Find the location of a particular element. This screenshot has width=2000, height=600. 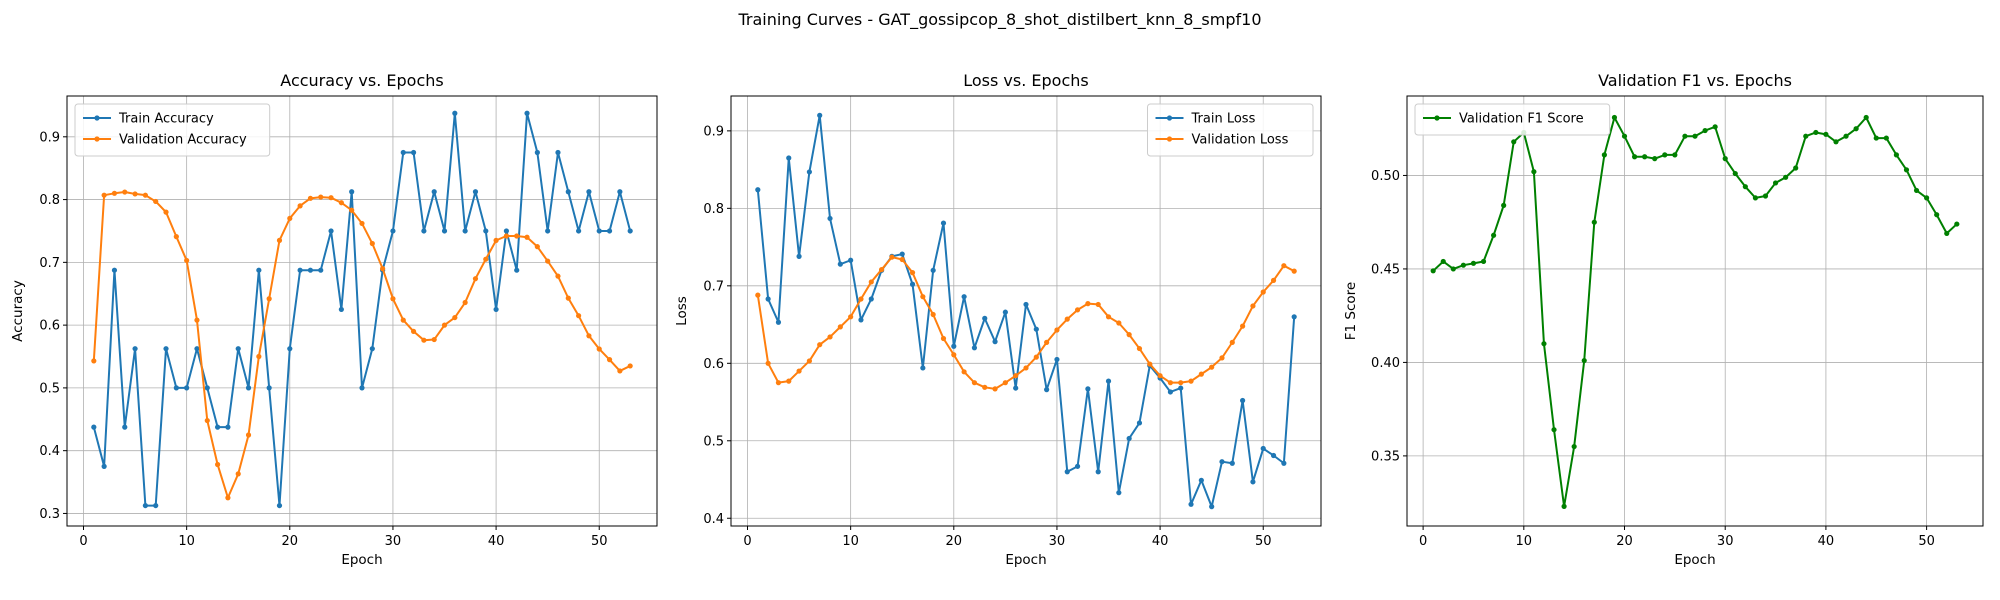

series-validation-accuracy is located at coordinates (362, 345).